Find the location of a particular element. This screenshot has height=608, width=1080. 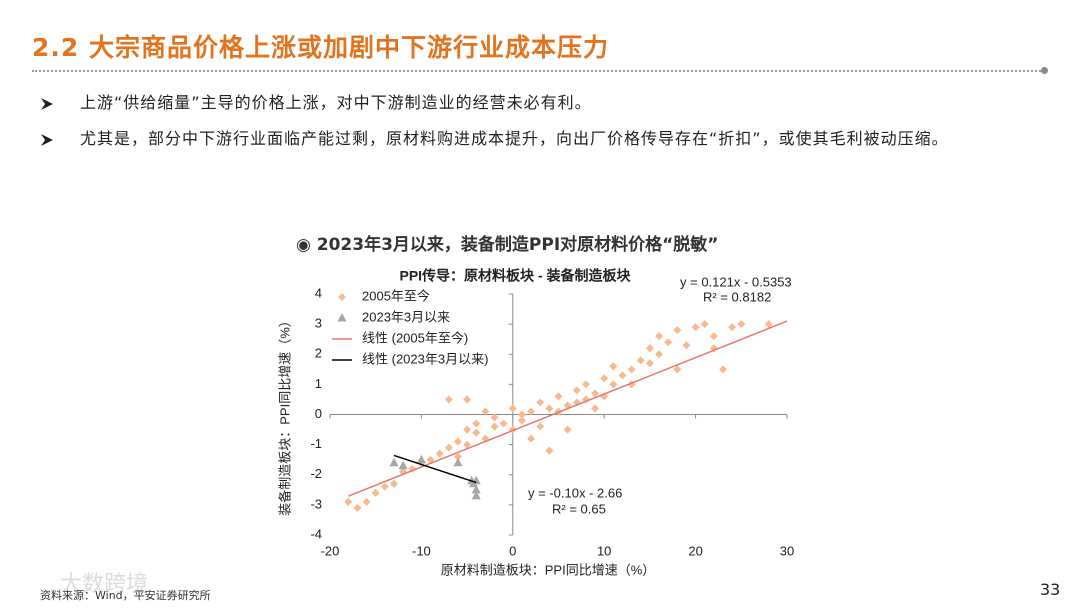

y-tick-label: 0 is located at coordinates (318, 413).